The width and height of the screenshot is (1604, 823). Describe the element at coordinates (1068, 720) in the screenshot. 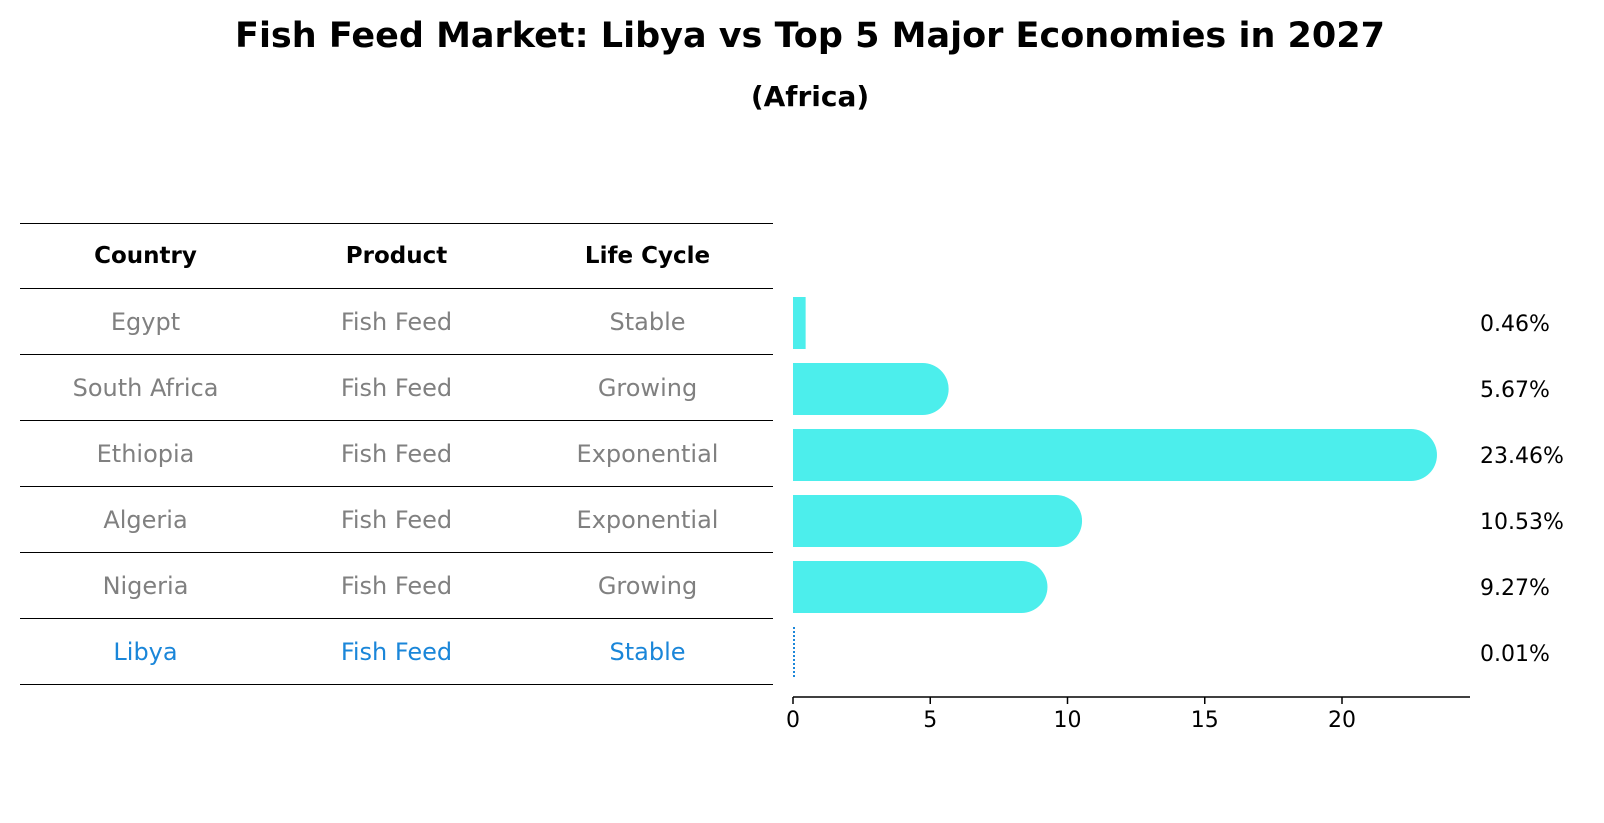

I see `x-tick-label: 10` at that location.